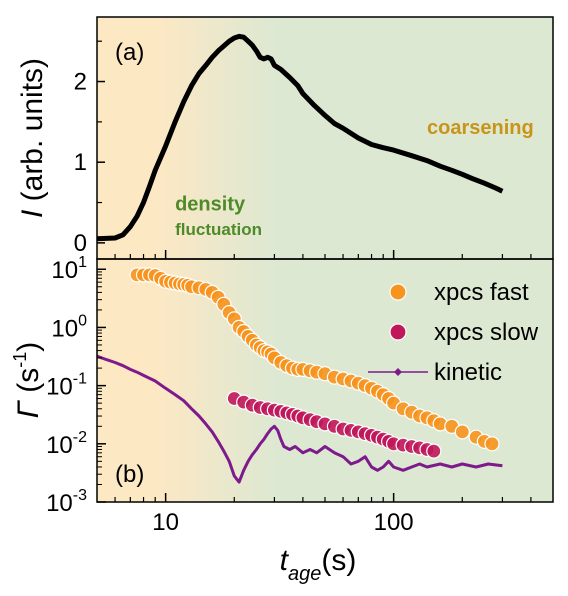  What do you see at coordinates (398, 292) in the screenshot?
I see `legend-marker-xpcs-fast` at bounding box center [398, 292].